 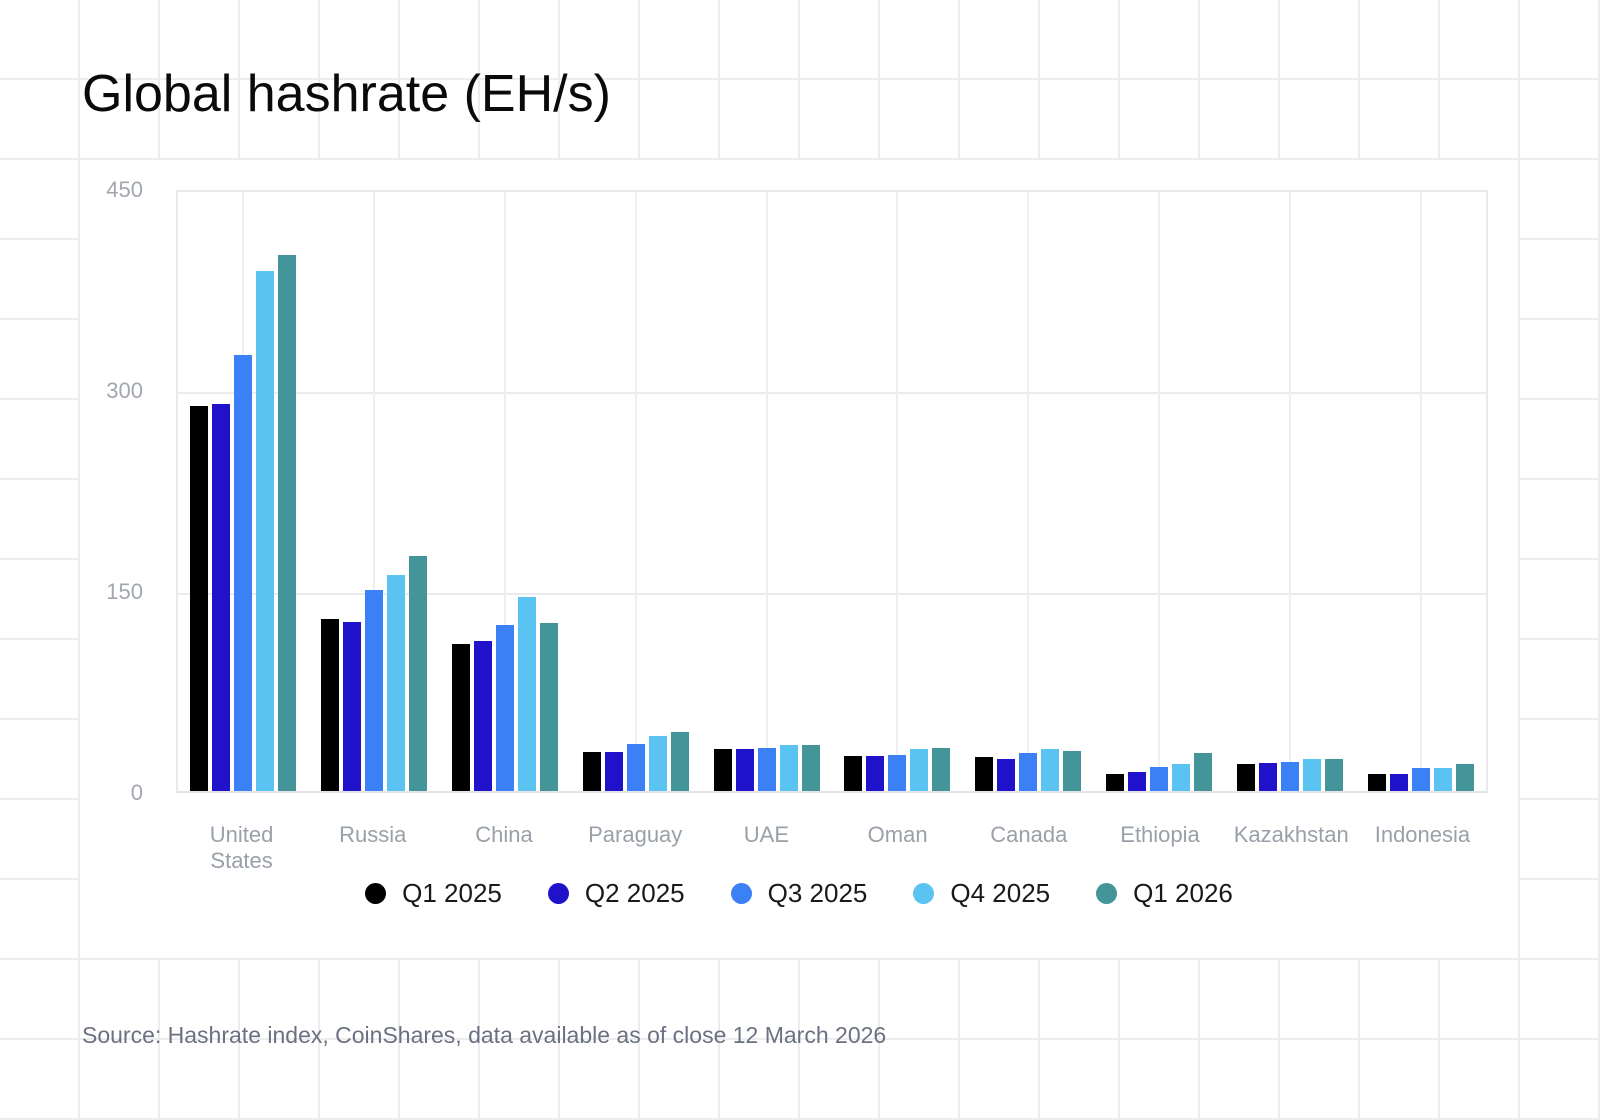 What do you see at coordinates (124, 390) in the screenshot?
I see `y-axis-tick: 300` at bounding box center [124, 390].